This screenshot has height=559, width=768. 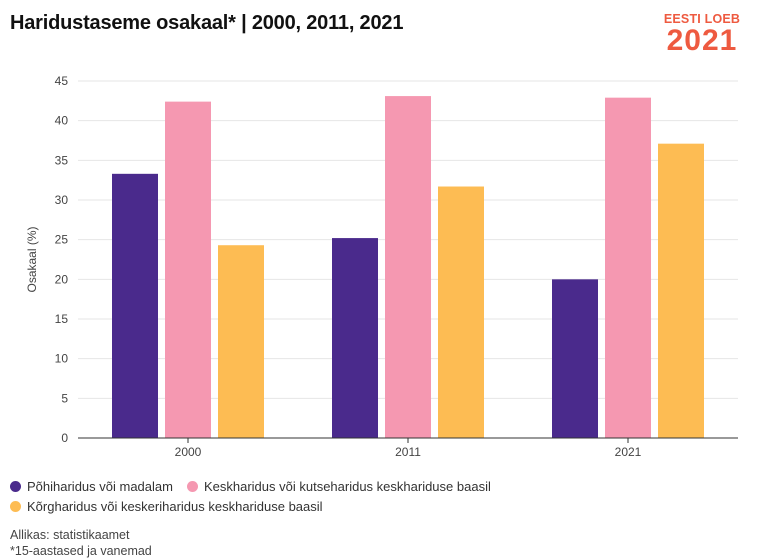 I want to click on x-tick-label: 2011, so click(x=408, y=452).